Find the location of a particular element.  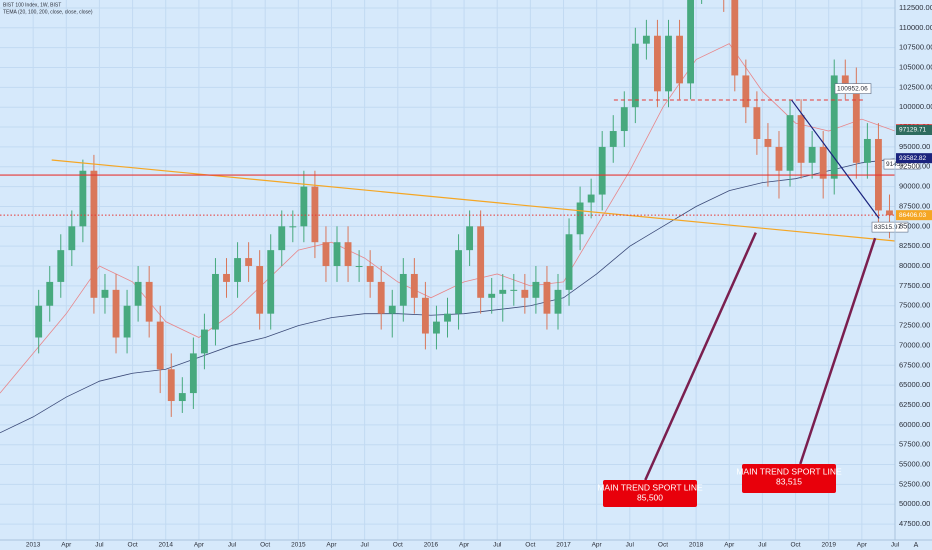

y-tick-label: 47500.00 is located at coordinates (914, 523).